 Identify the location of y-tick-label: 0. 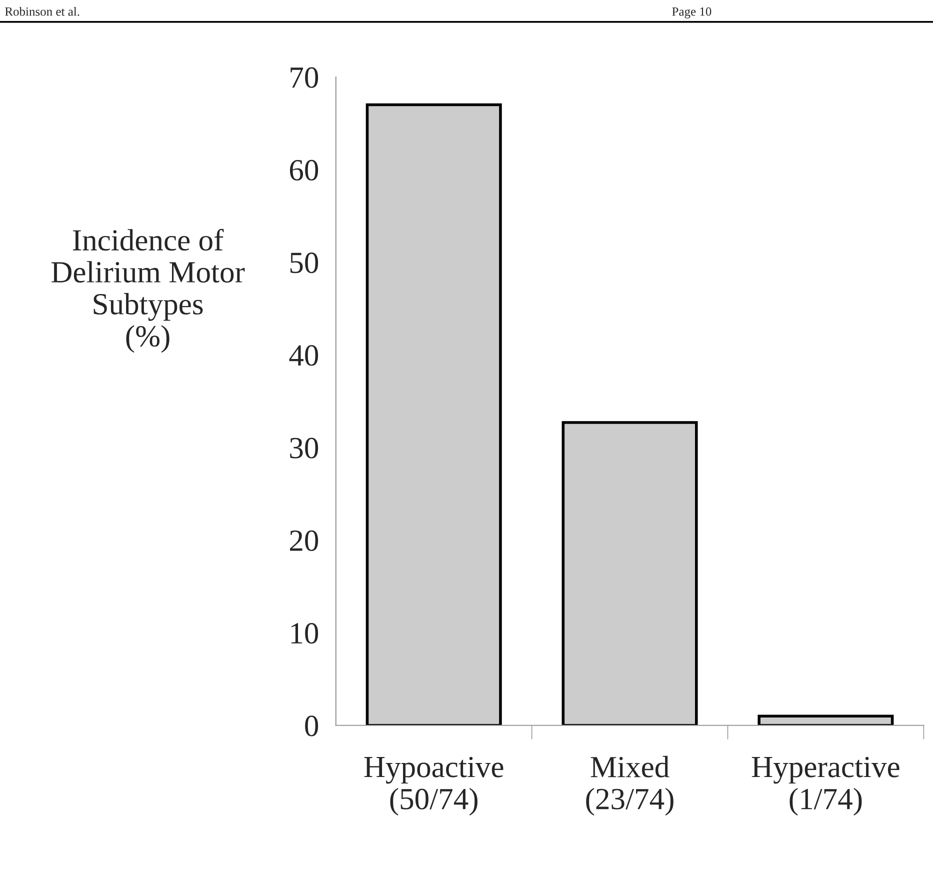
(311, 726).